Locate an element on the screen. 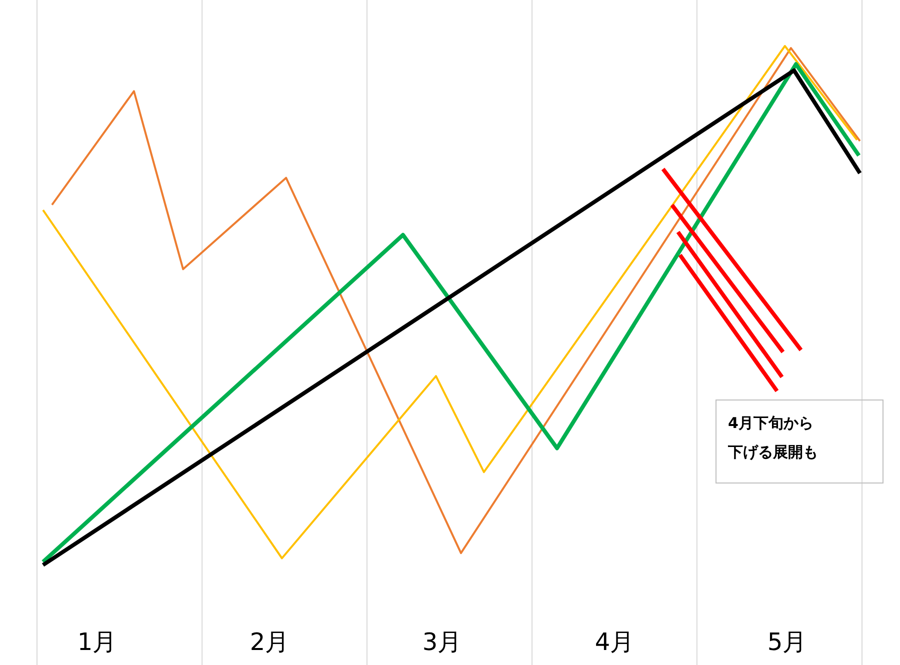 This screenshot has width=900, height=665. x-tick-label: 3月 is located at coordinates (442, 642).